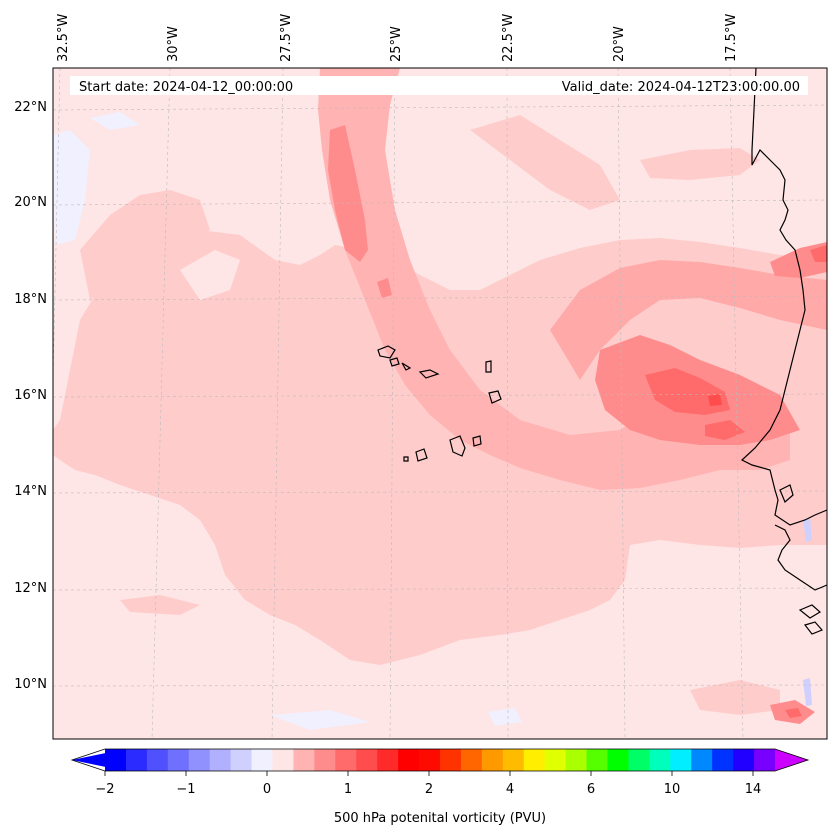  What do you see at coordinates (429, 773) in the screenshot?
I see `colorbar-ticks` at bounding box center [429, 773].